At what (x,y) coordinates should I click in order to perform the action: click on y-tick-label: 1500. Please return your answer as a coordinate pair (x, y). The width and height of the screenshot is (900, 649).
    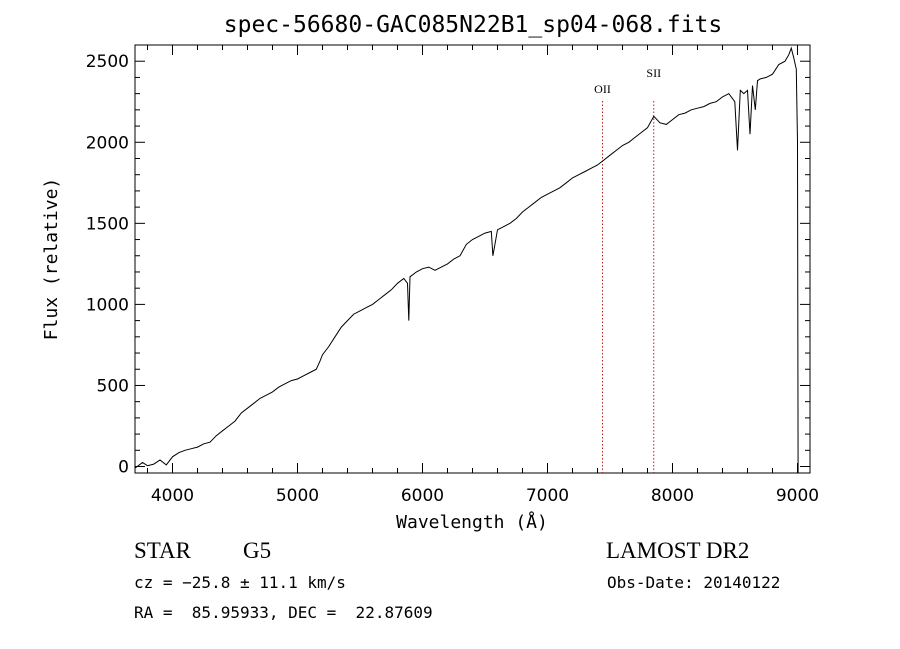
    Looking at the image, I should click on (107, 224).